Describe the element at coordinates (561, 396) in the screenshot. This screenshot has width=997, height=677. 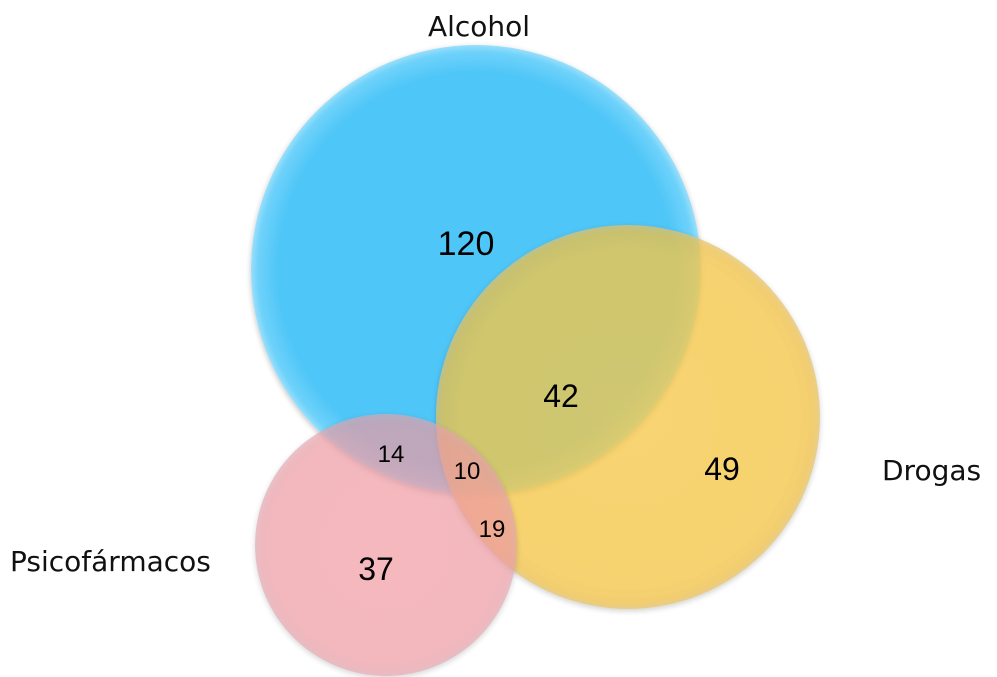
I see `alcohol-drogas-count: 42` at that location.